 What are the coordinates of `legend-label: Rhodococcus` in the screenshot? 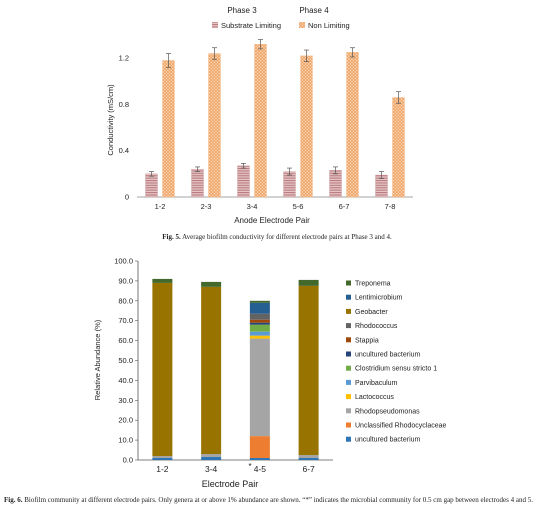 It's located at (376, 326).